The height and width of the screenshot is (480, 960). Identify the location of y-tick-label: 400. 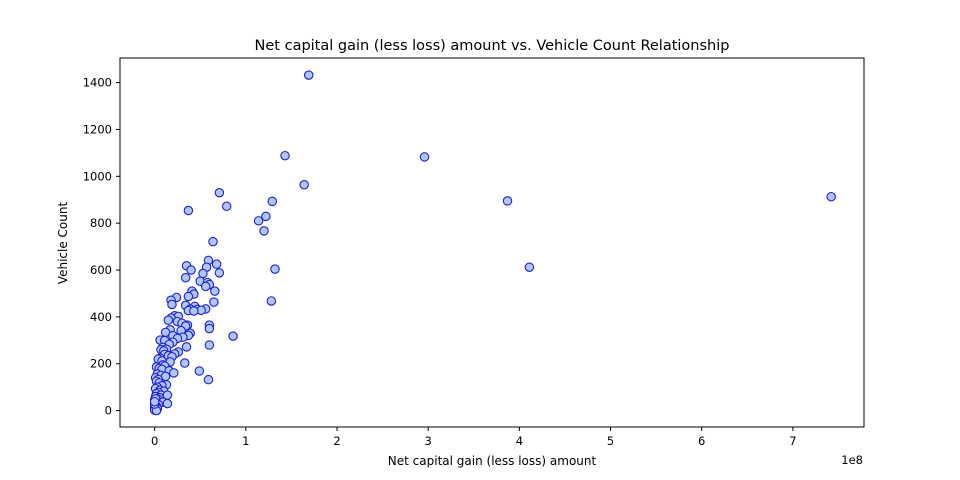
(101, 317).